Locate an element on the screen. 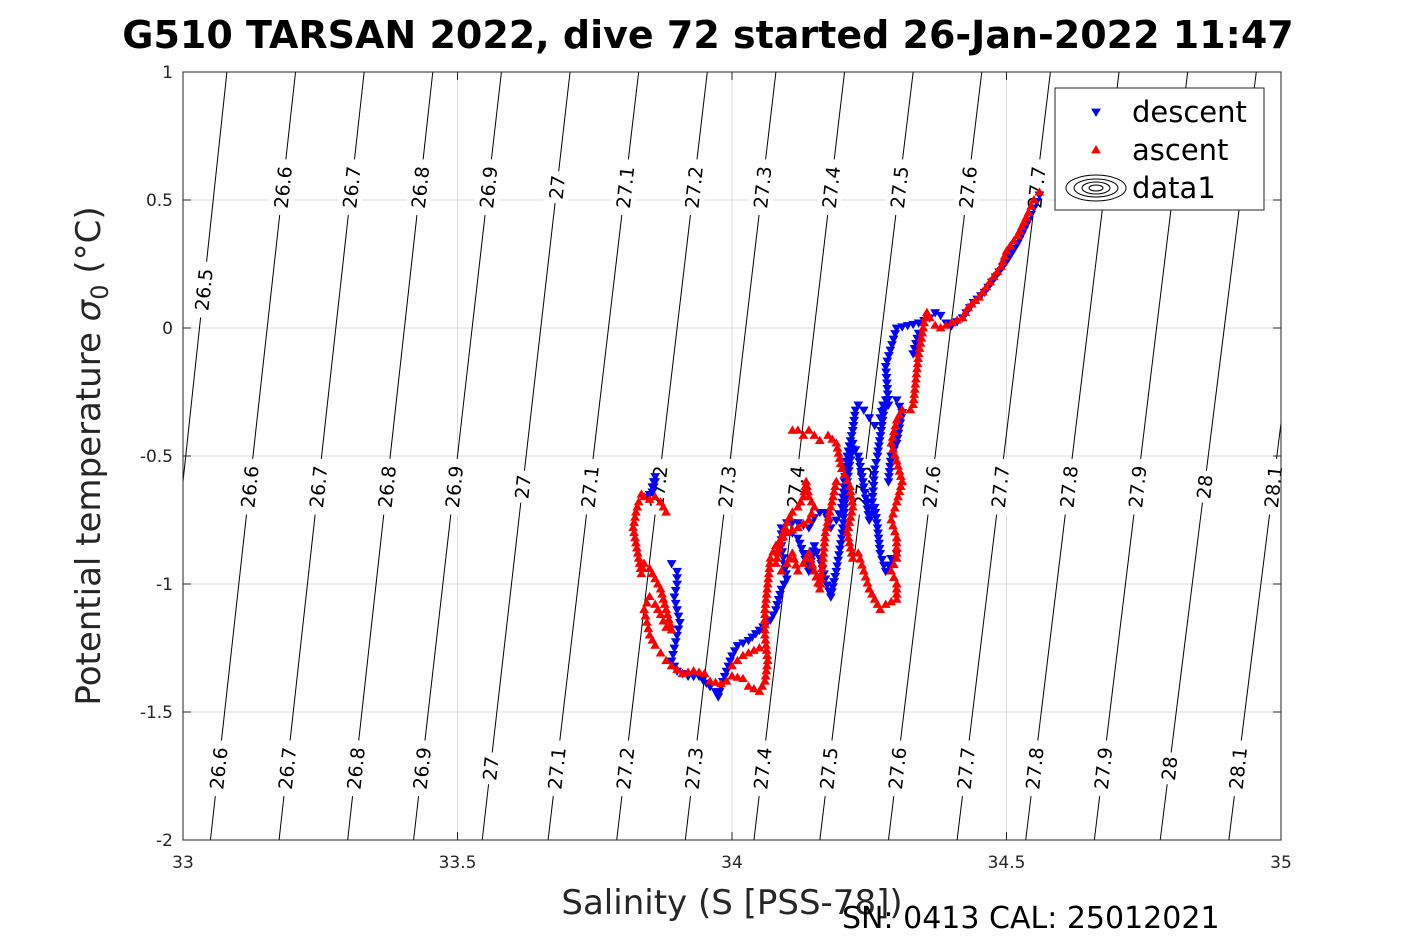  isopycnal-label: 26.7 is located at coordinates (318, 486).